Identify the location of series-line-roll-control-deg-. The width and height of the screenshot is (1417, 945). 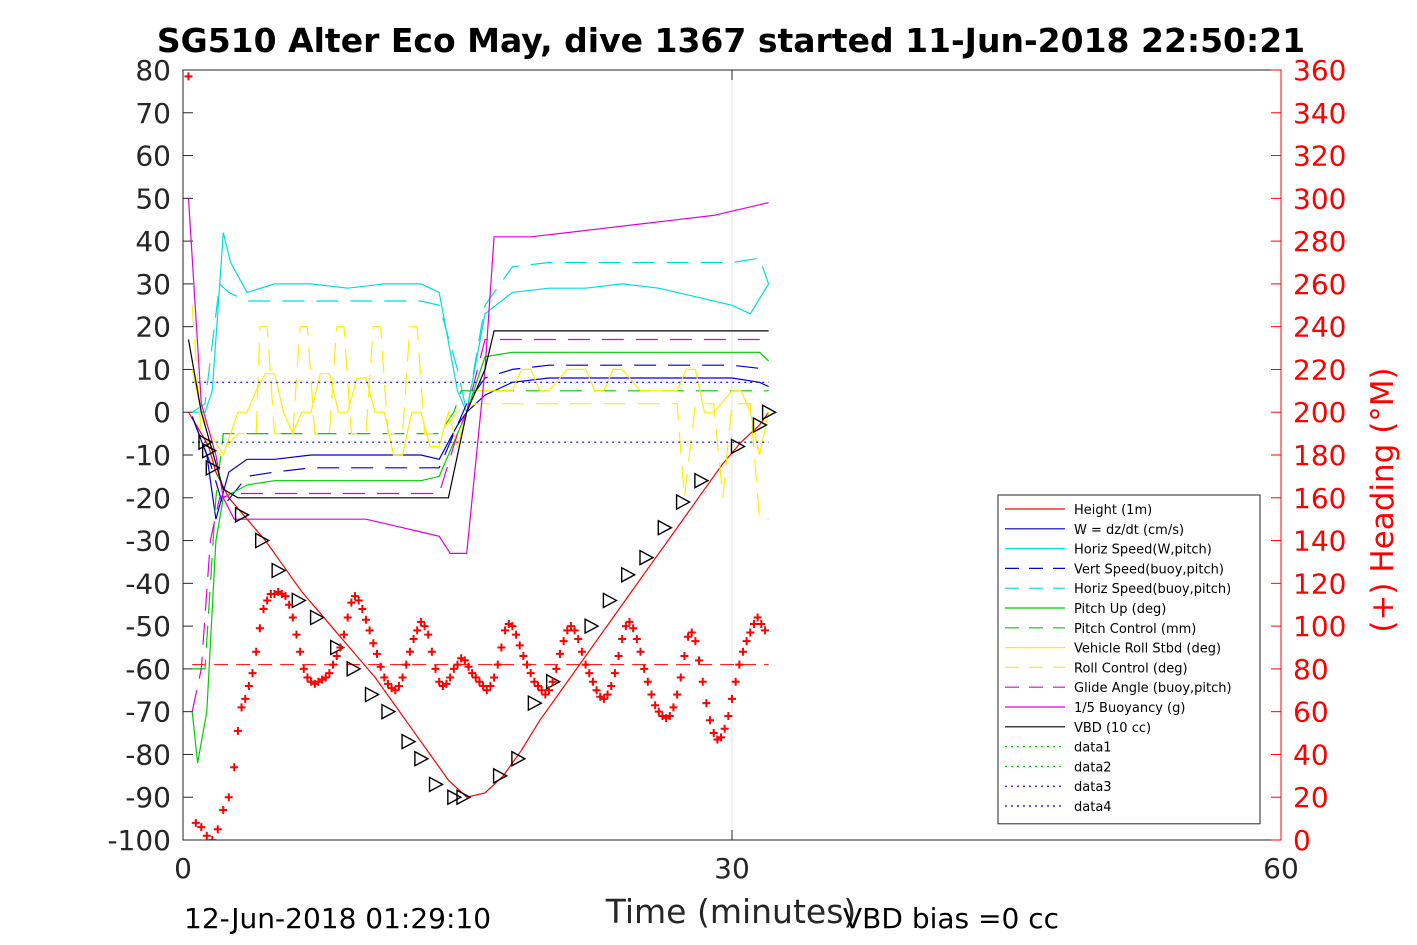
(480, 412).